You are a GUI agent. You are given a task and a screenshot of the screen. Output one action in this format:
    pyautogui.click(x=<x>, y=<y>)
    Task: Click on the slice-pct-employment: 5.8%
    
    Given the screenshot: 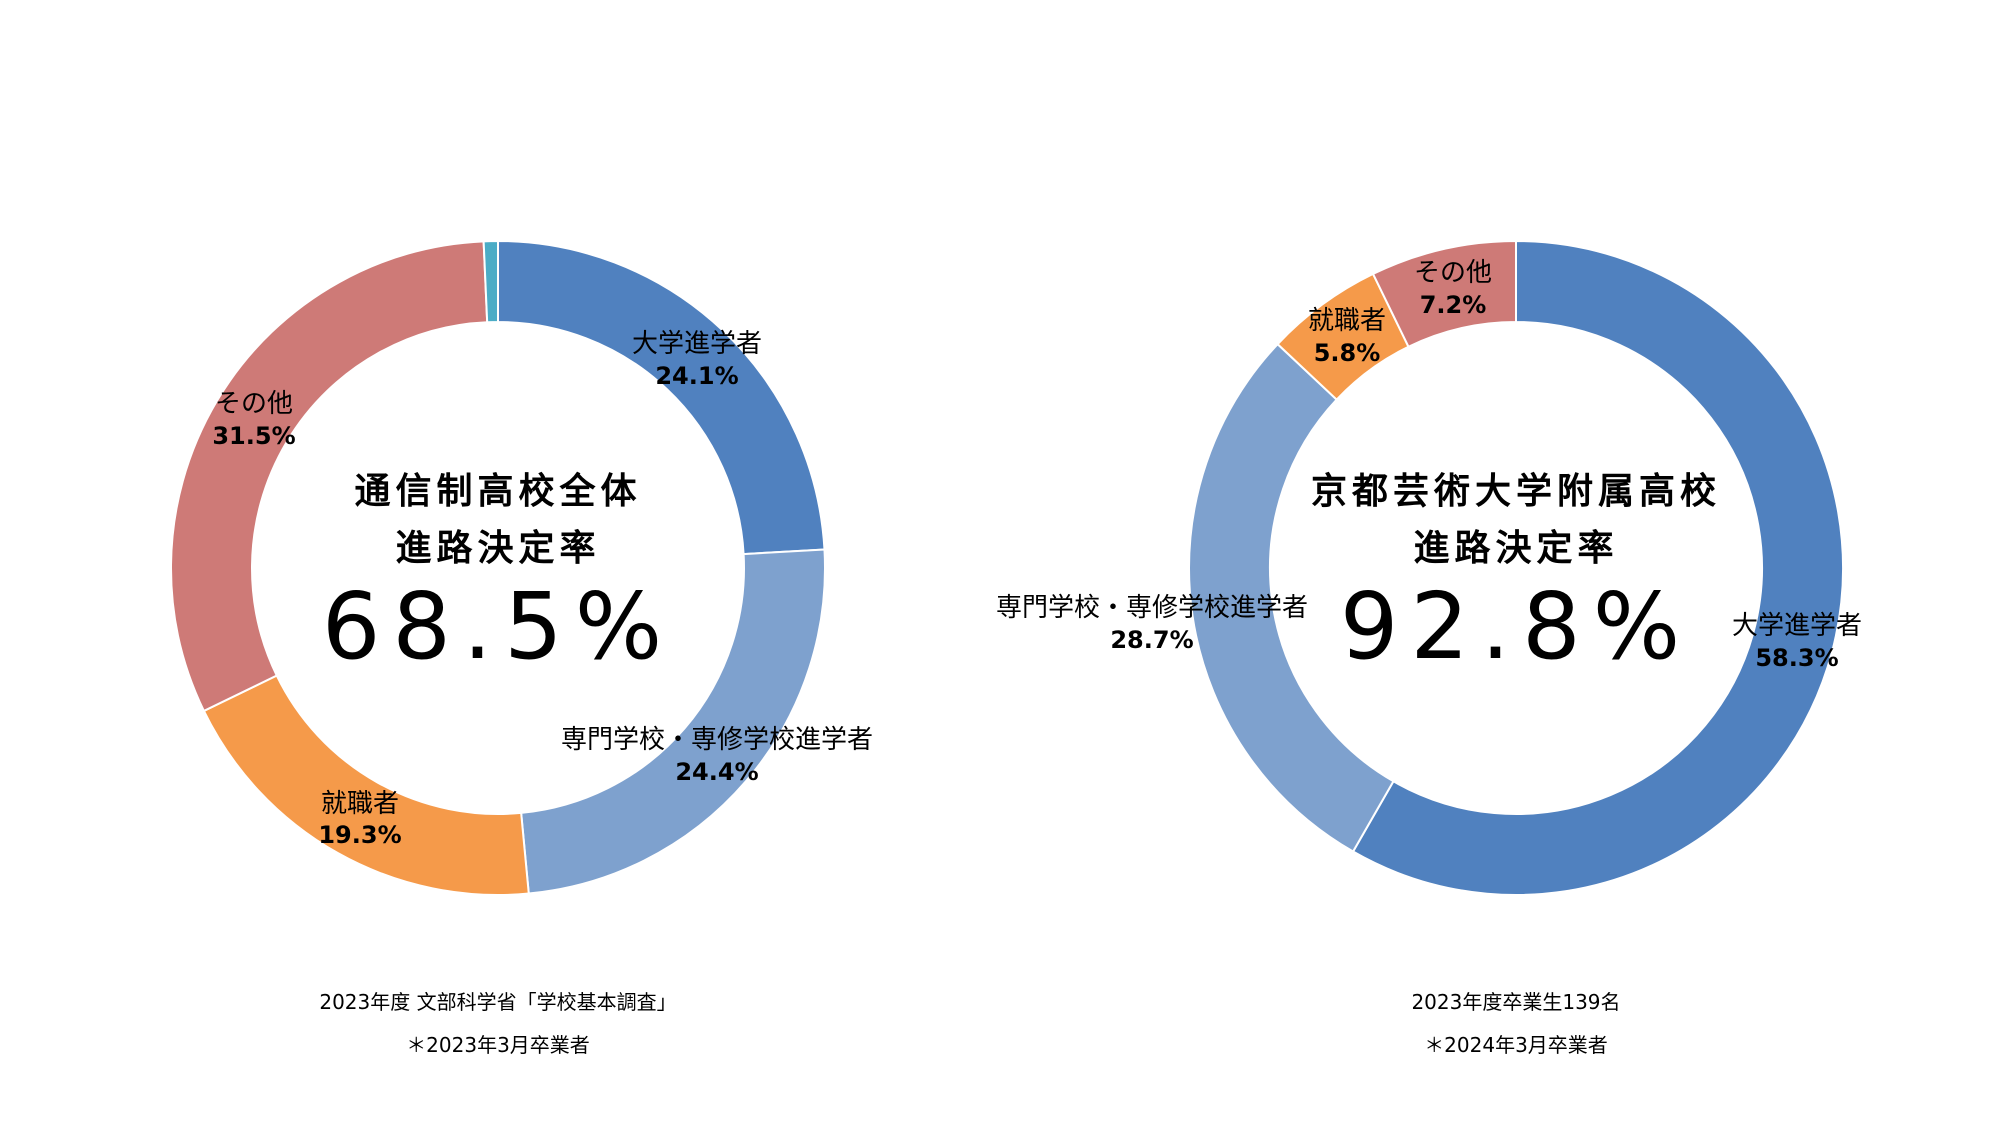 What is the action you would take?
    pyautogui.click(x=1347, y=353)
    